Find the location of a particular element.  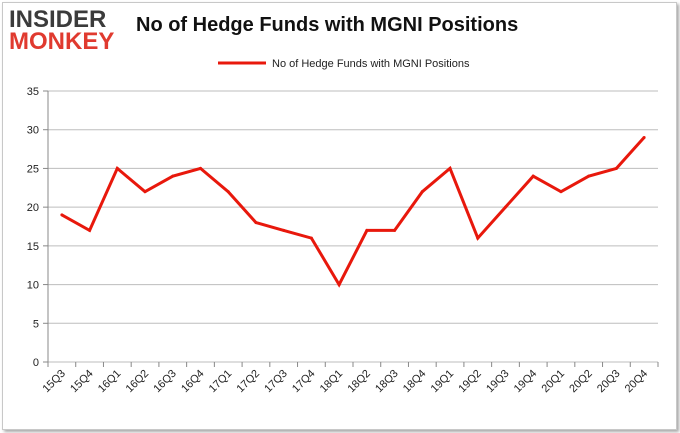

ytick-label: 5 is located at coordinates (36, 324).